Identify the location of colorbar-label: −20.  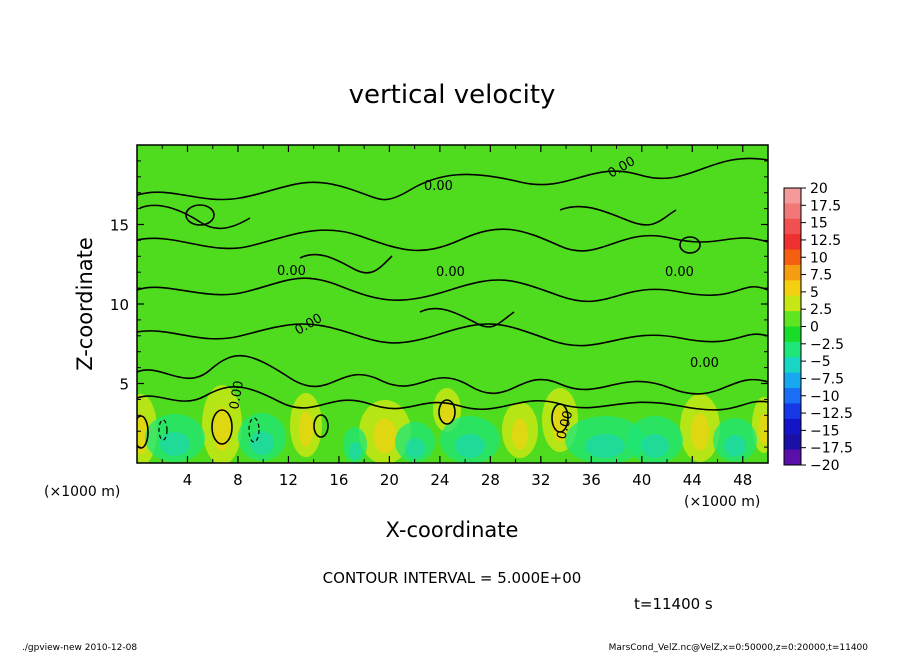
(825, 466).